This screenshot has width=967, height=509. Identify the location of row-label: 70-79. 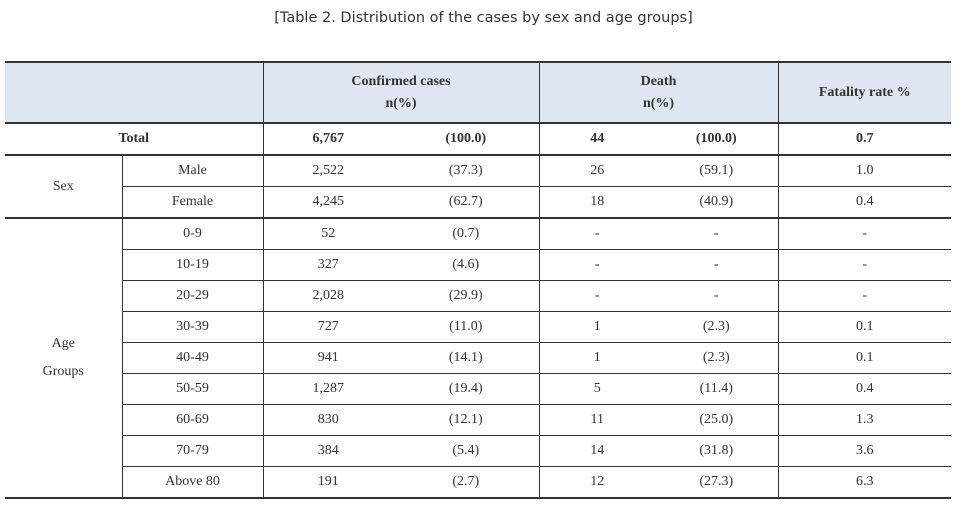
(192, 451).